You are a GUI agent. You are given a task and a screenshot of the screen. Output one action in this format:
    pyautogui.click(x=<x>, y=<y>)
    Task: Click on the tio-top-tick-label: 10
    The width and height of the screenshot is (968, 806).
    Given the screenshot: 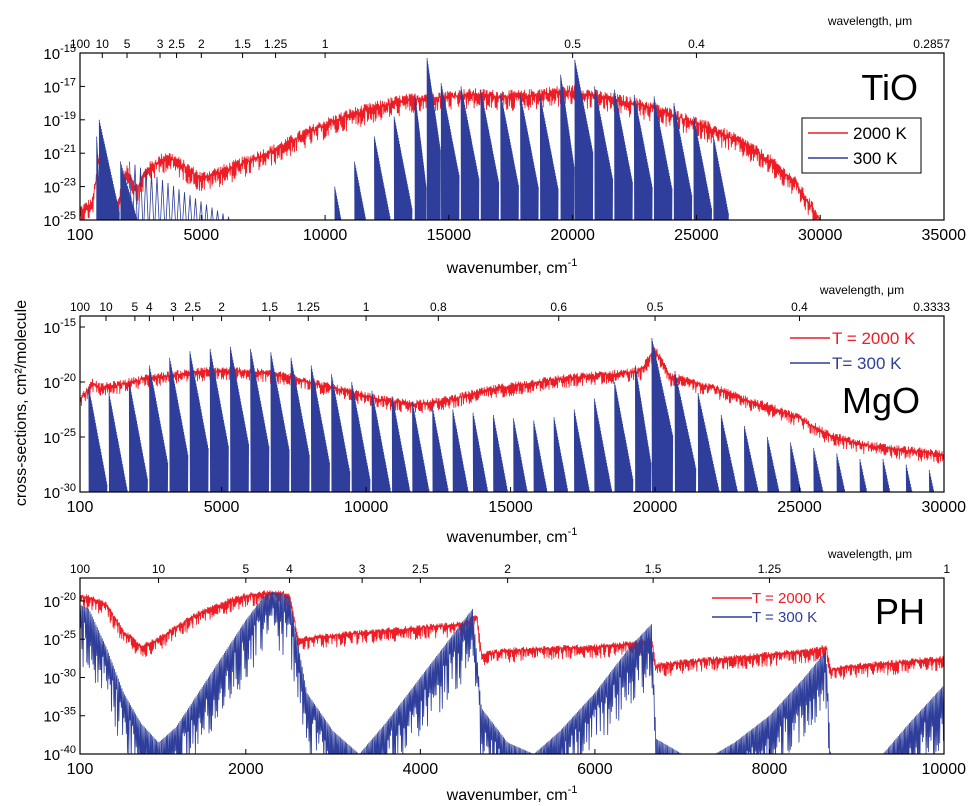 What is the action you would take?
    pyautogui.click(x=103, y=44)
    